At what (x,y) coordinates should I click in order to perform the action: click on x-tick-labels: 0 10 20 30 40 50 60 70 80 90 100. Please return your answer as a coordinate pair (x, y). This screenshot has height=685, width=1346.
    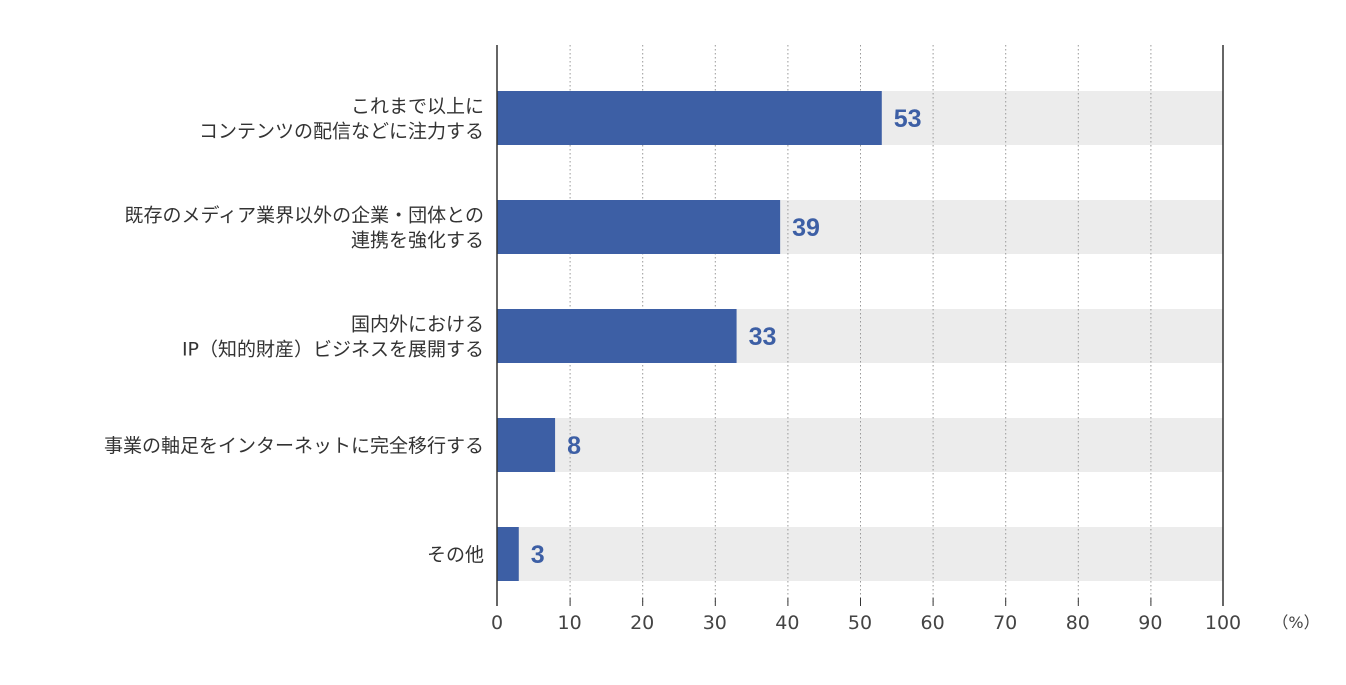
    Looking at the image, I should click on (866, 623).